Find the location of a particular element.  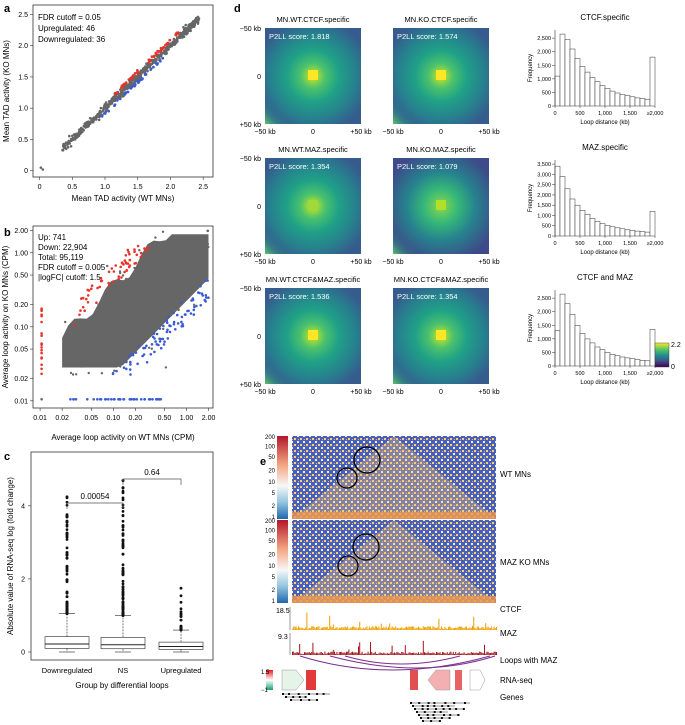

apa-score: P2LL score: 1.079 is located at coordinates (427, 166).